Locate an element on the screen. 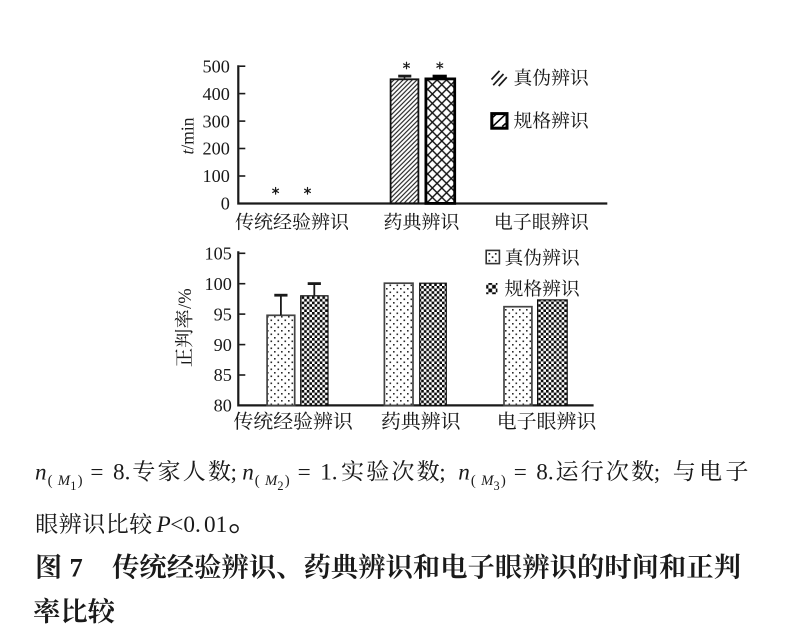 This screenshot has width=790, height=634. svg-text: 0 is located at coordinates (225, 204).